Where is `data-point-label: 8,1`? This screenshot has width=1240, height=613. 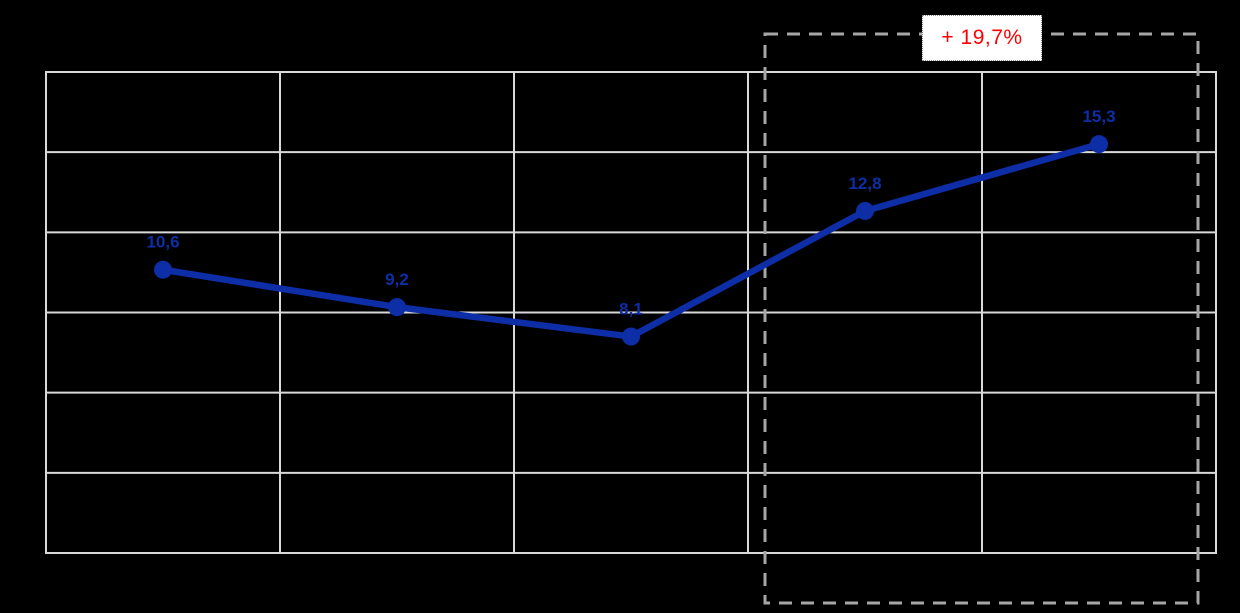 data-point-label: 8,1 is located at coordinates (631, 309).